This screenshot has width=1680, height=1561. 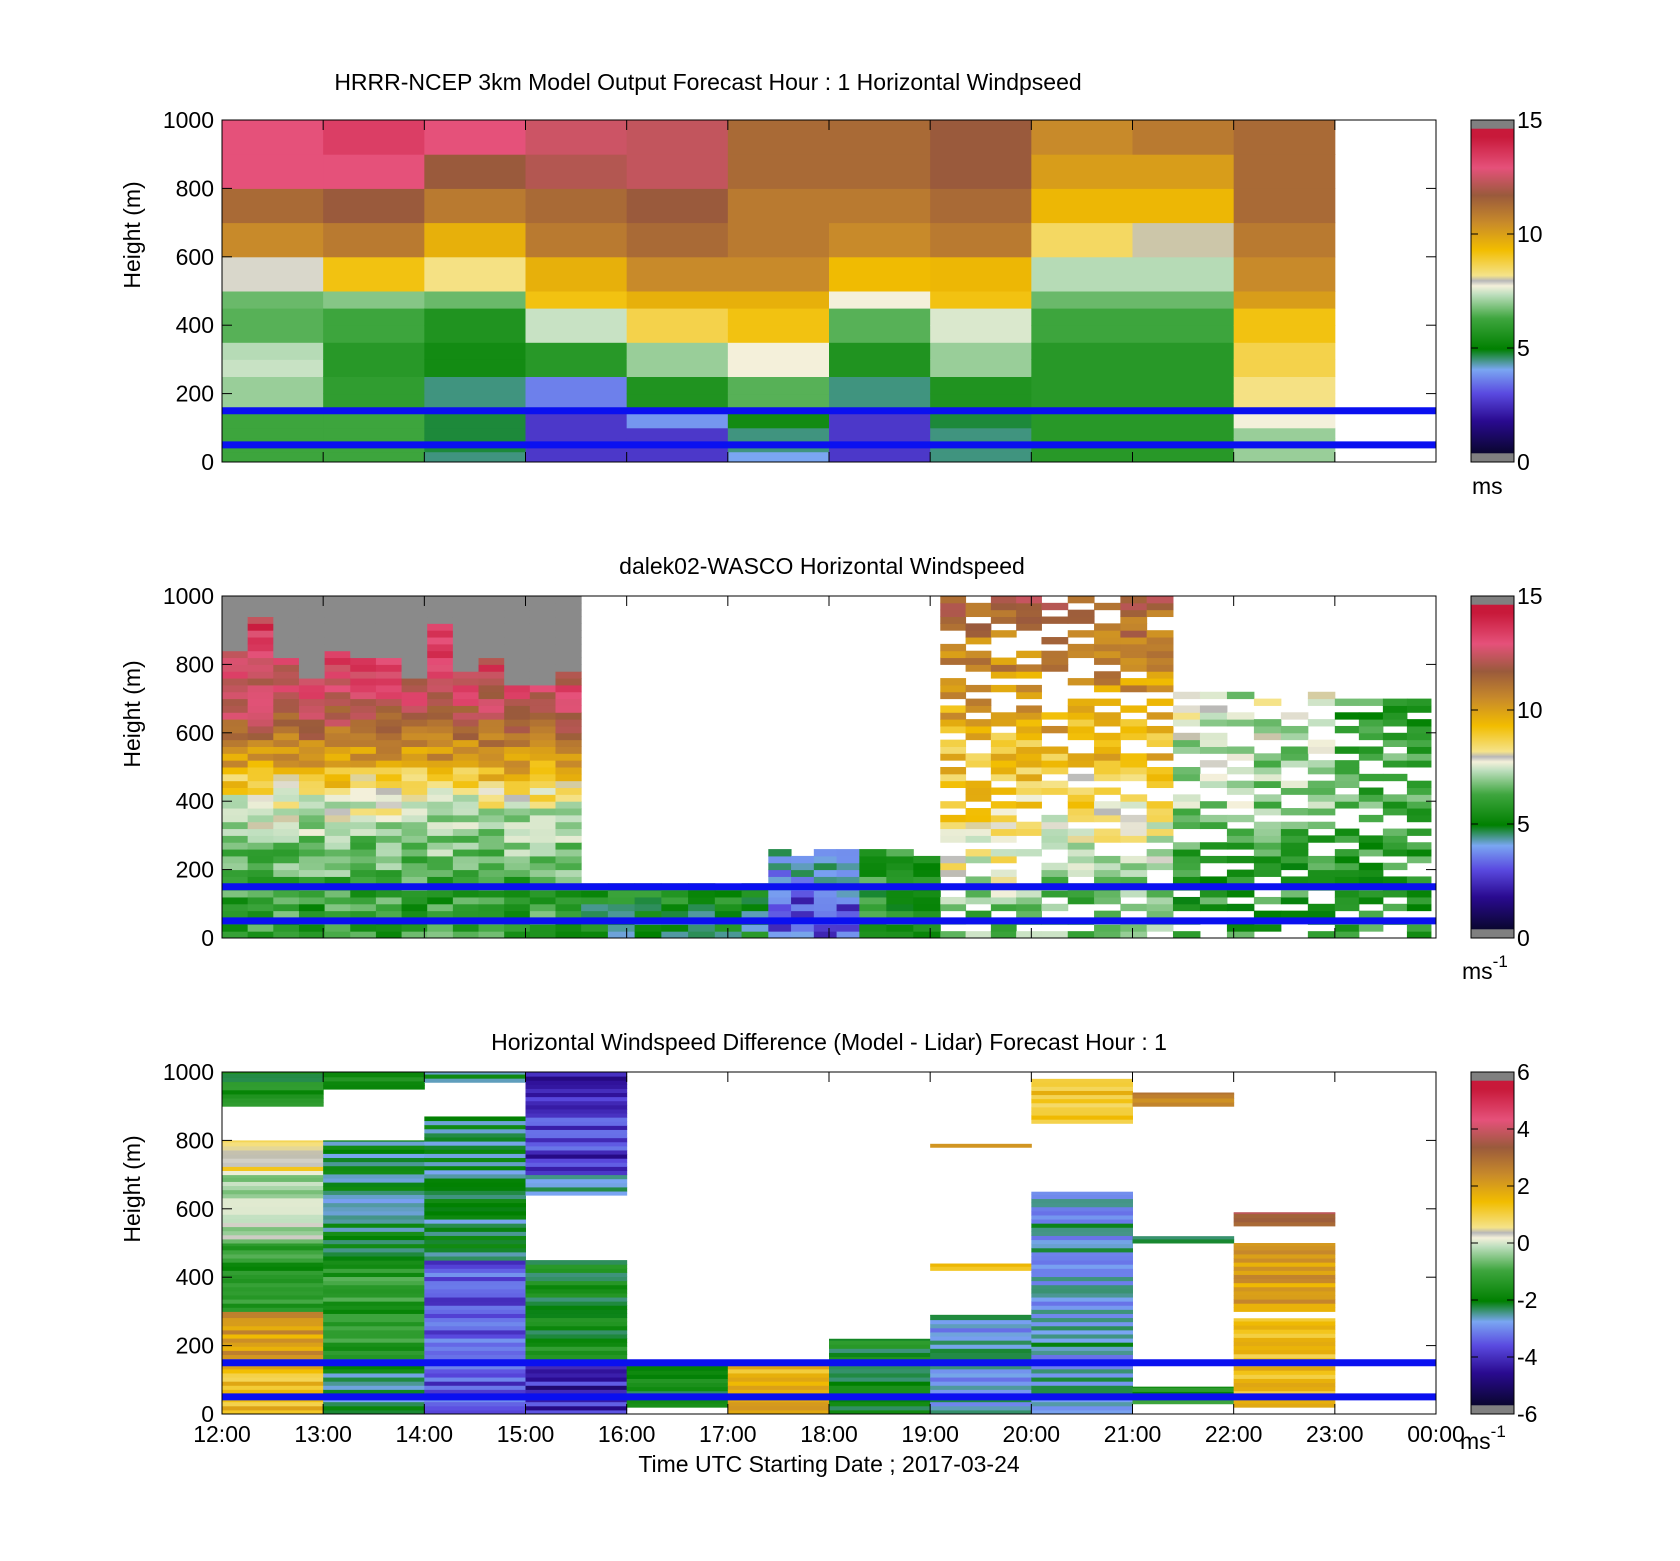 What do you see at coordinates (188, 1072) in the screenshot?
I see `y-tick-label: 1000` at bounding box center [188, 1072].